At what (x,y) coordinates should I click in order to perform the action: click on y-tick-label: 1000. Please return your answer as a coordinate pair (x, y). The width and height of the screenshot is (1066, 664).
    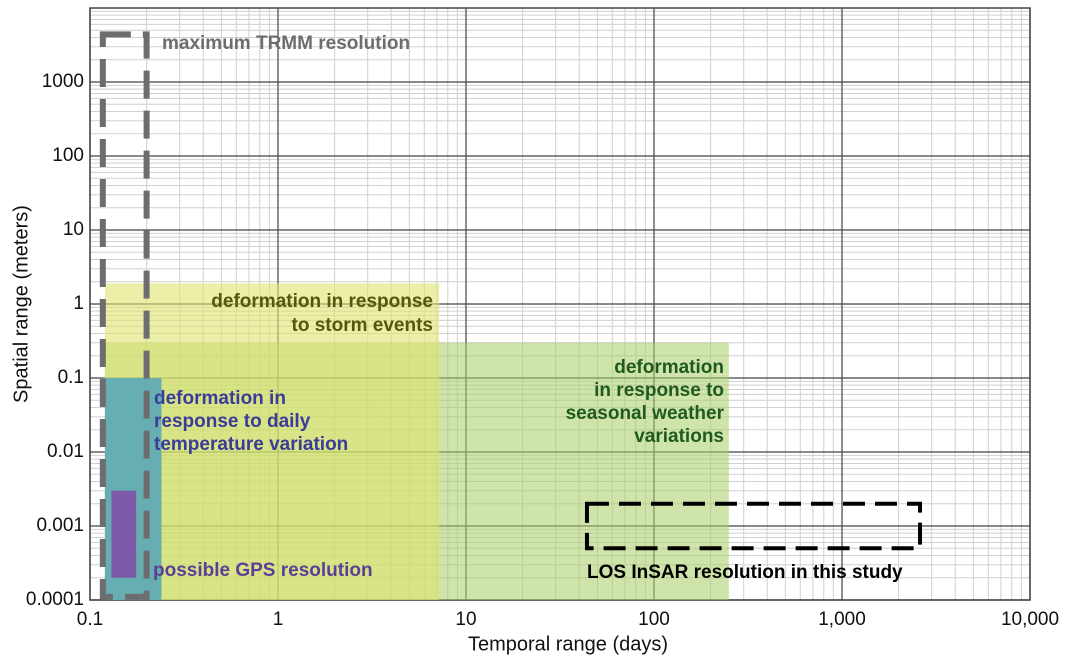
    Looking at the image, I should click on (63, 81).